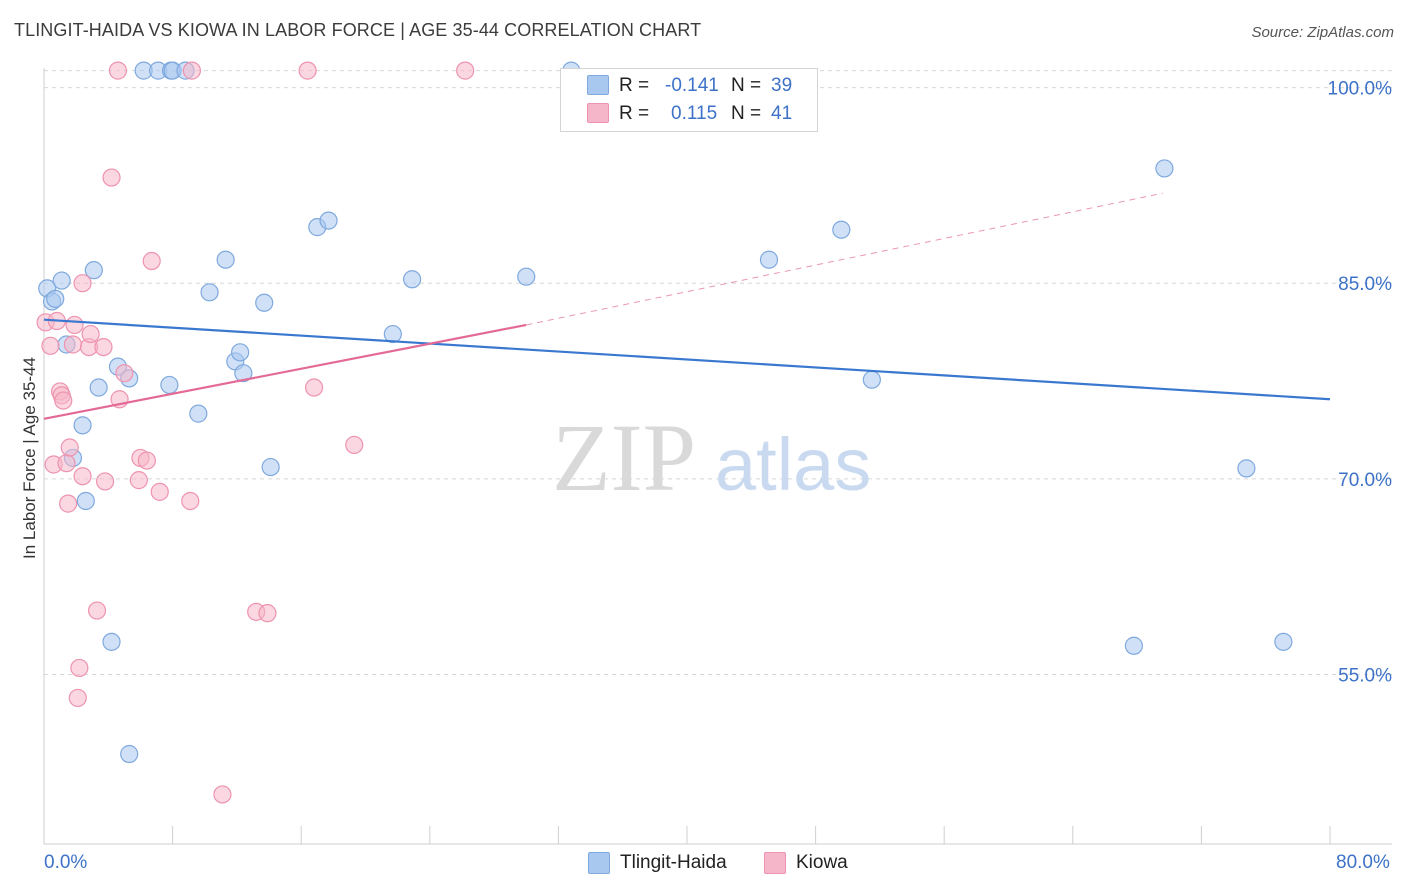  I want to click on watermark-atlas: atlas, so click(793, 464).